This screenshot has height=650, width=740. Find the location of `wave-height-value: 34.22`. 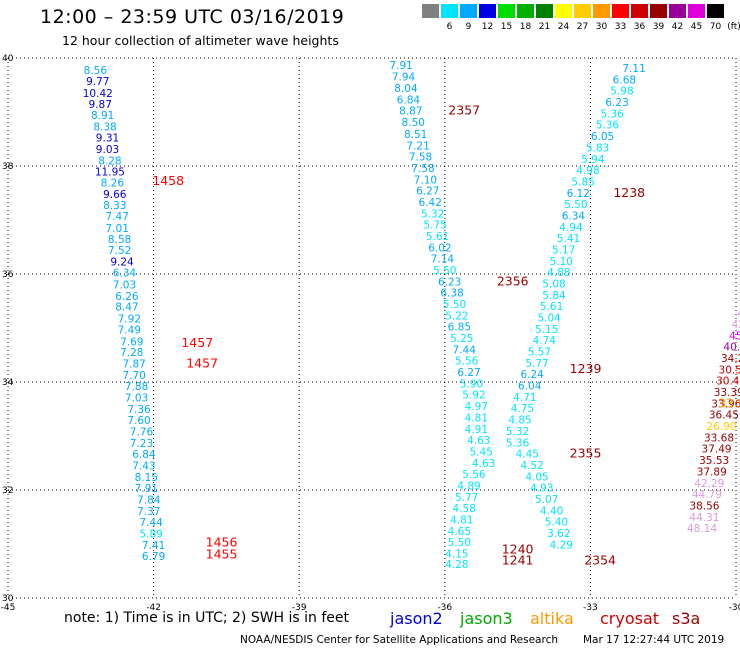

wave-height-value: 34.22 is located at coordinates (730, 359).